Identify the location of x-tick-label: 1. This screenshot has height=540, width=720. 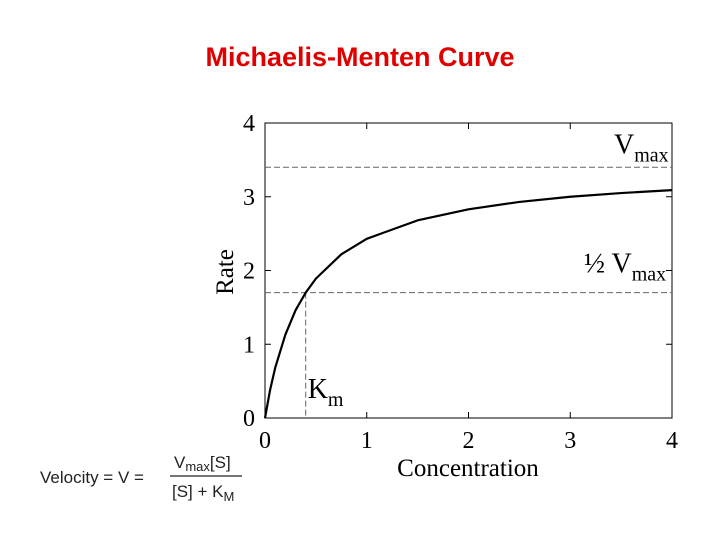
(367, 441).